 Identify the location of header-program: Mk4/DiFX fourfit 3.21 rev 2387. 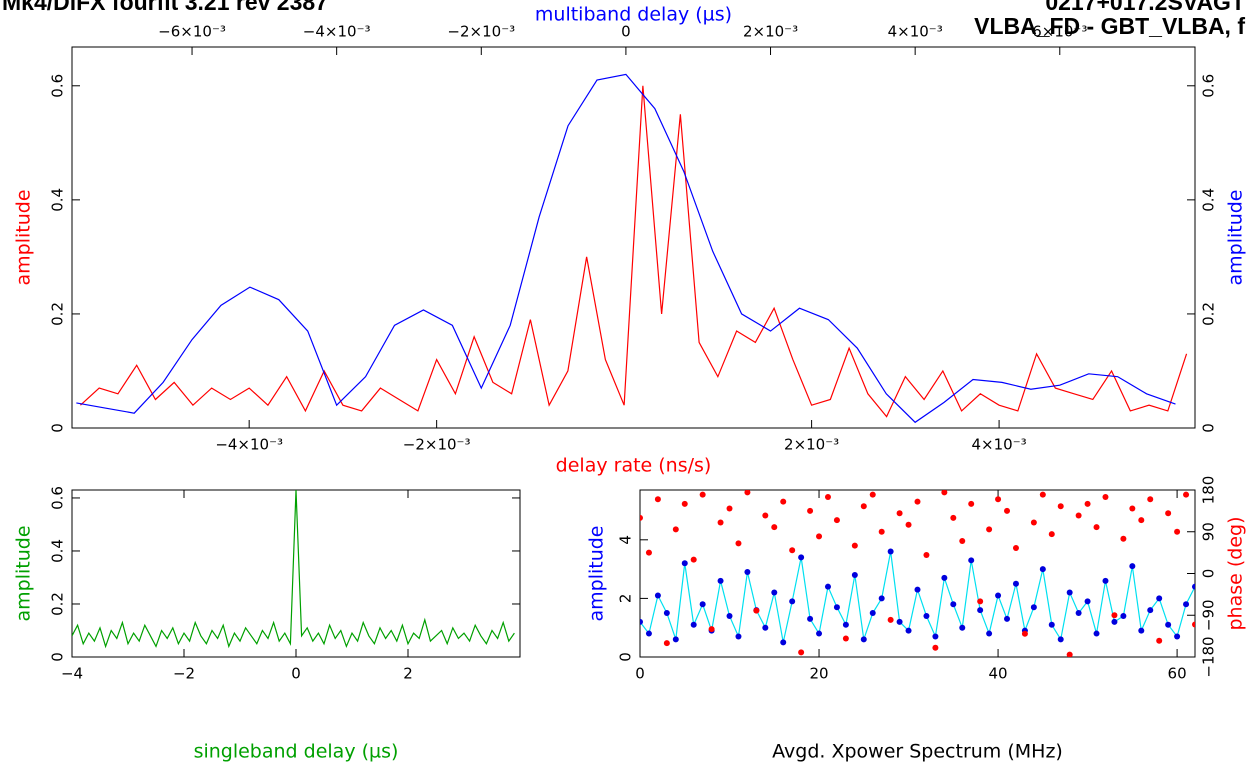
(165, 7).